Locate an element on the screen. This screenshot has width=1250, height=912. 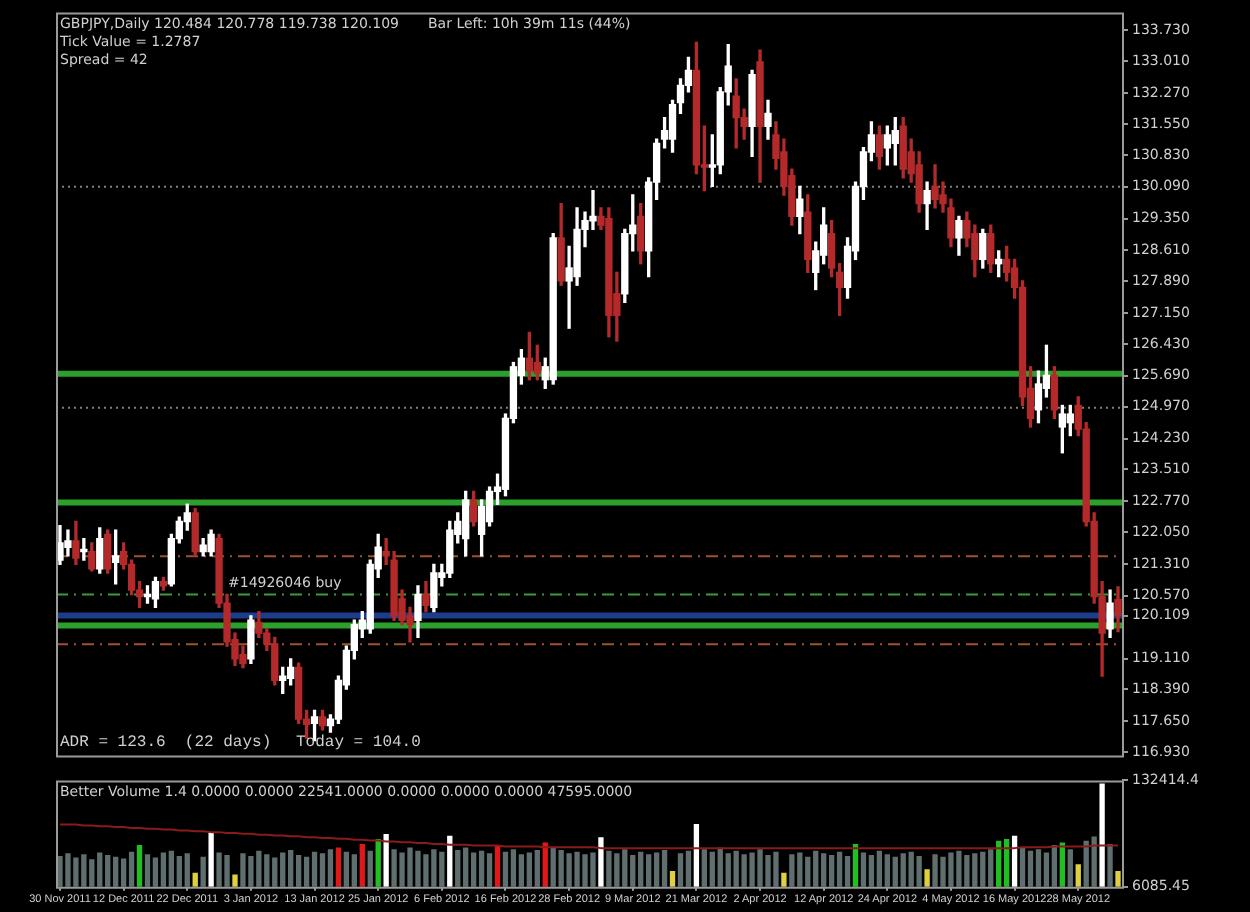
annotation: Today = 104.0 is located at coordinates (359, 742).